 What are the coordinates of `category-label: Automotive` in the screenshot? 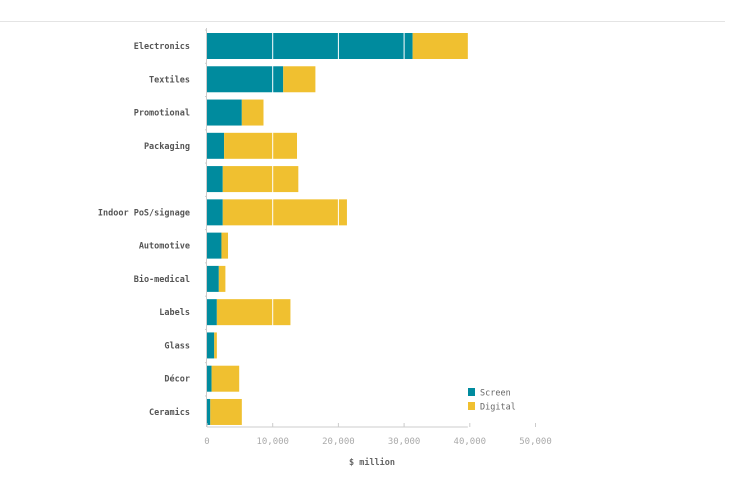 It's located at (164, 246).